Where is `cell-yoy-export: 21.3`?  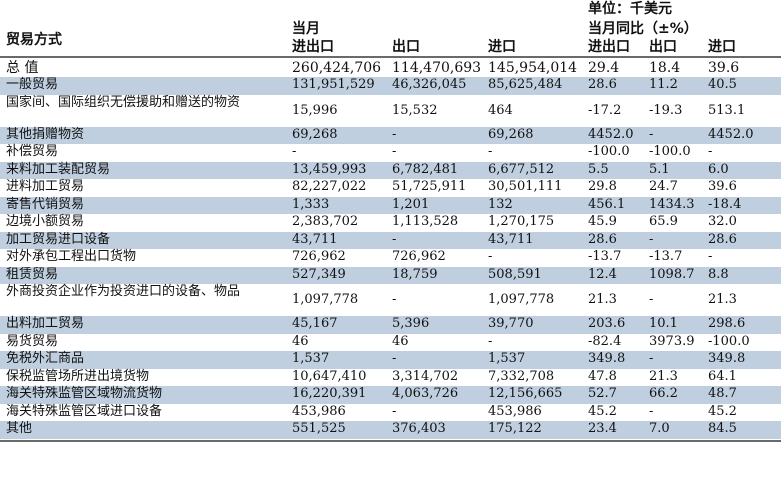
cell-yoy-export: 21.3 is located at coordinates (663, 376).